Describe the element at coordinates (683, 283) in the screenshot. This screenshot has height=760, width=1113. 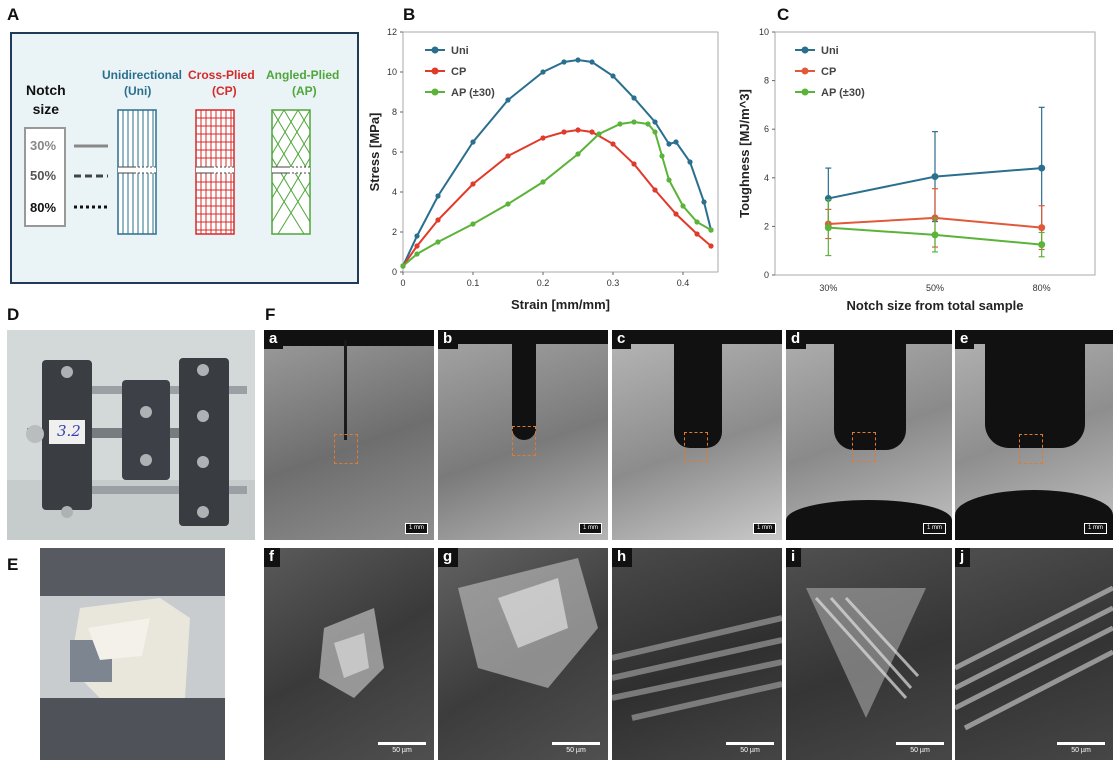
I see `x-tick-label: 0.4` at that location.